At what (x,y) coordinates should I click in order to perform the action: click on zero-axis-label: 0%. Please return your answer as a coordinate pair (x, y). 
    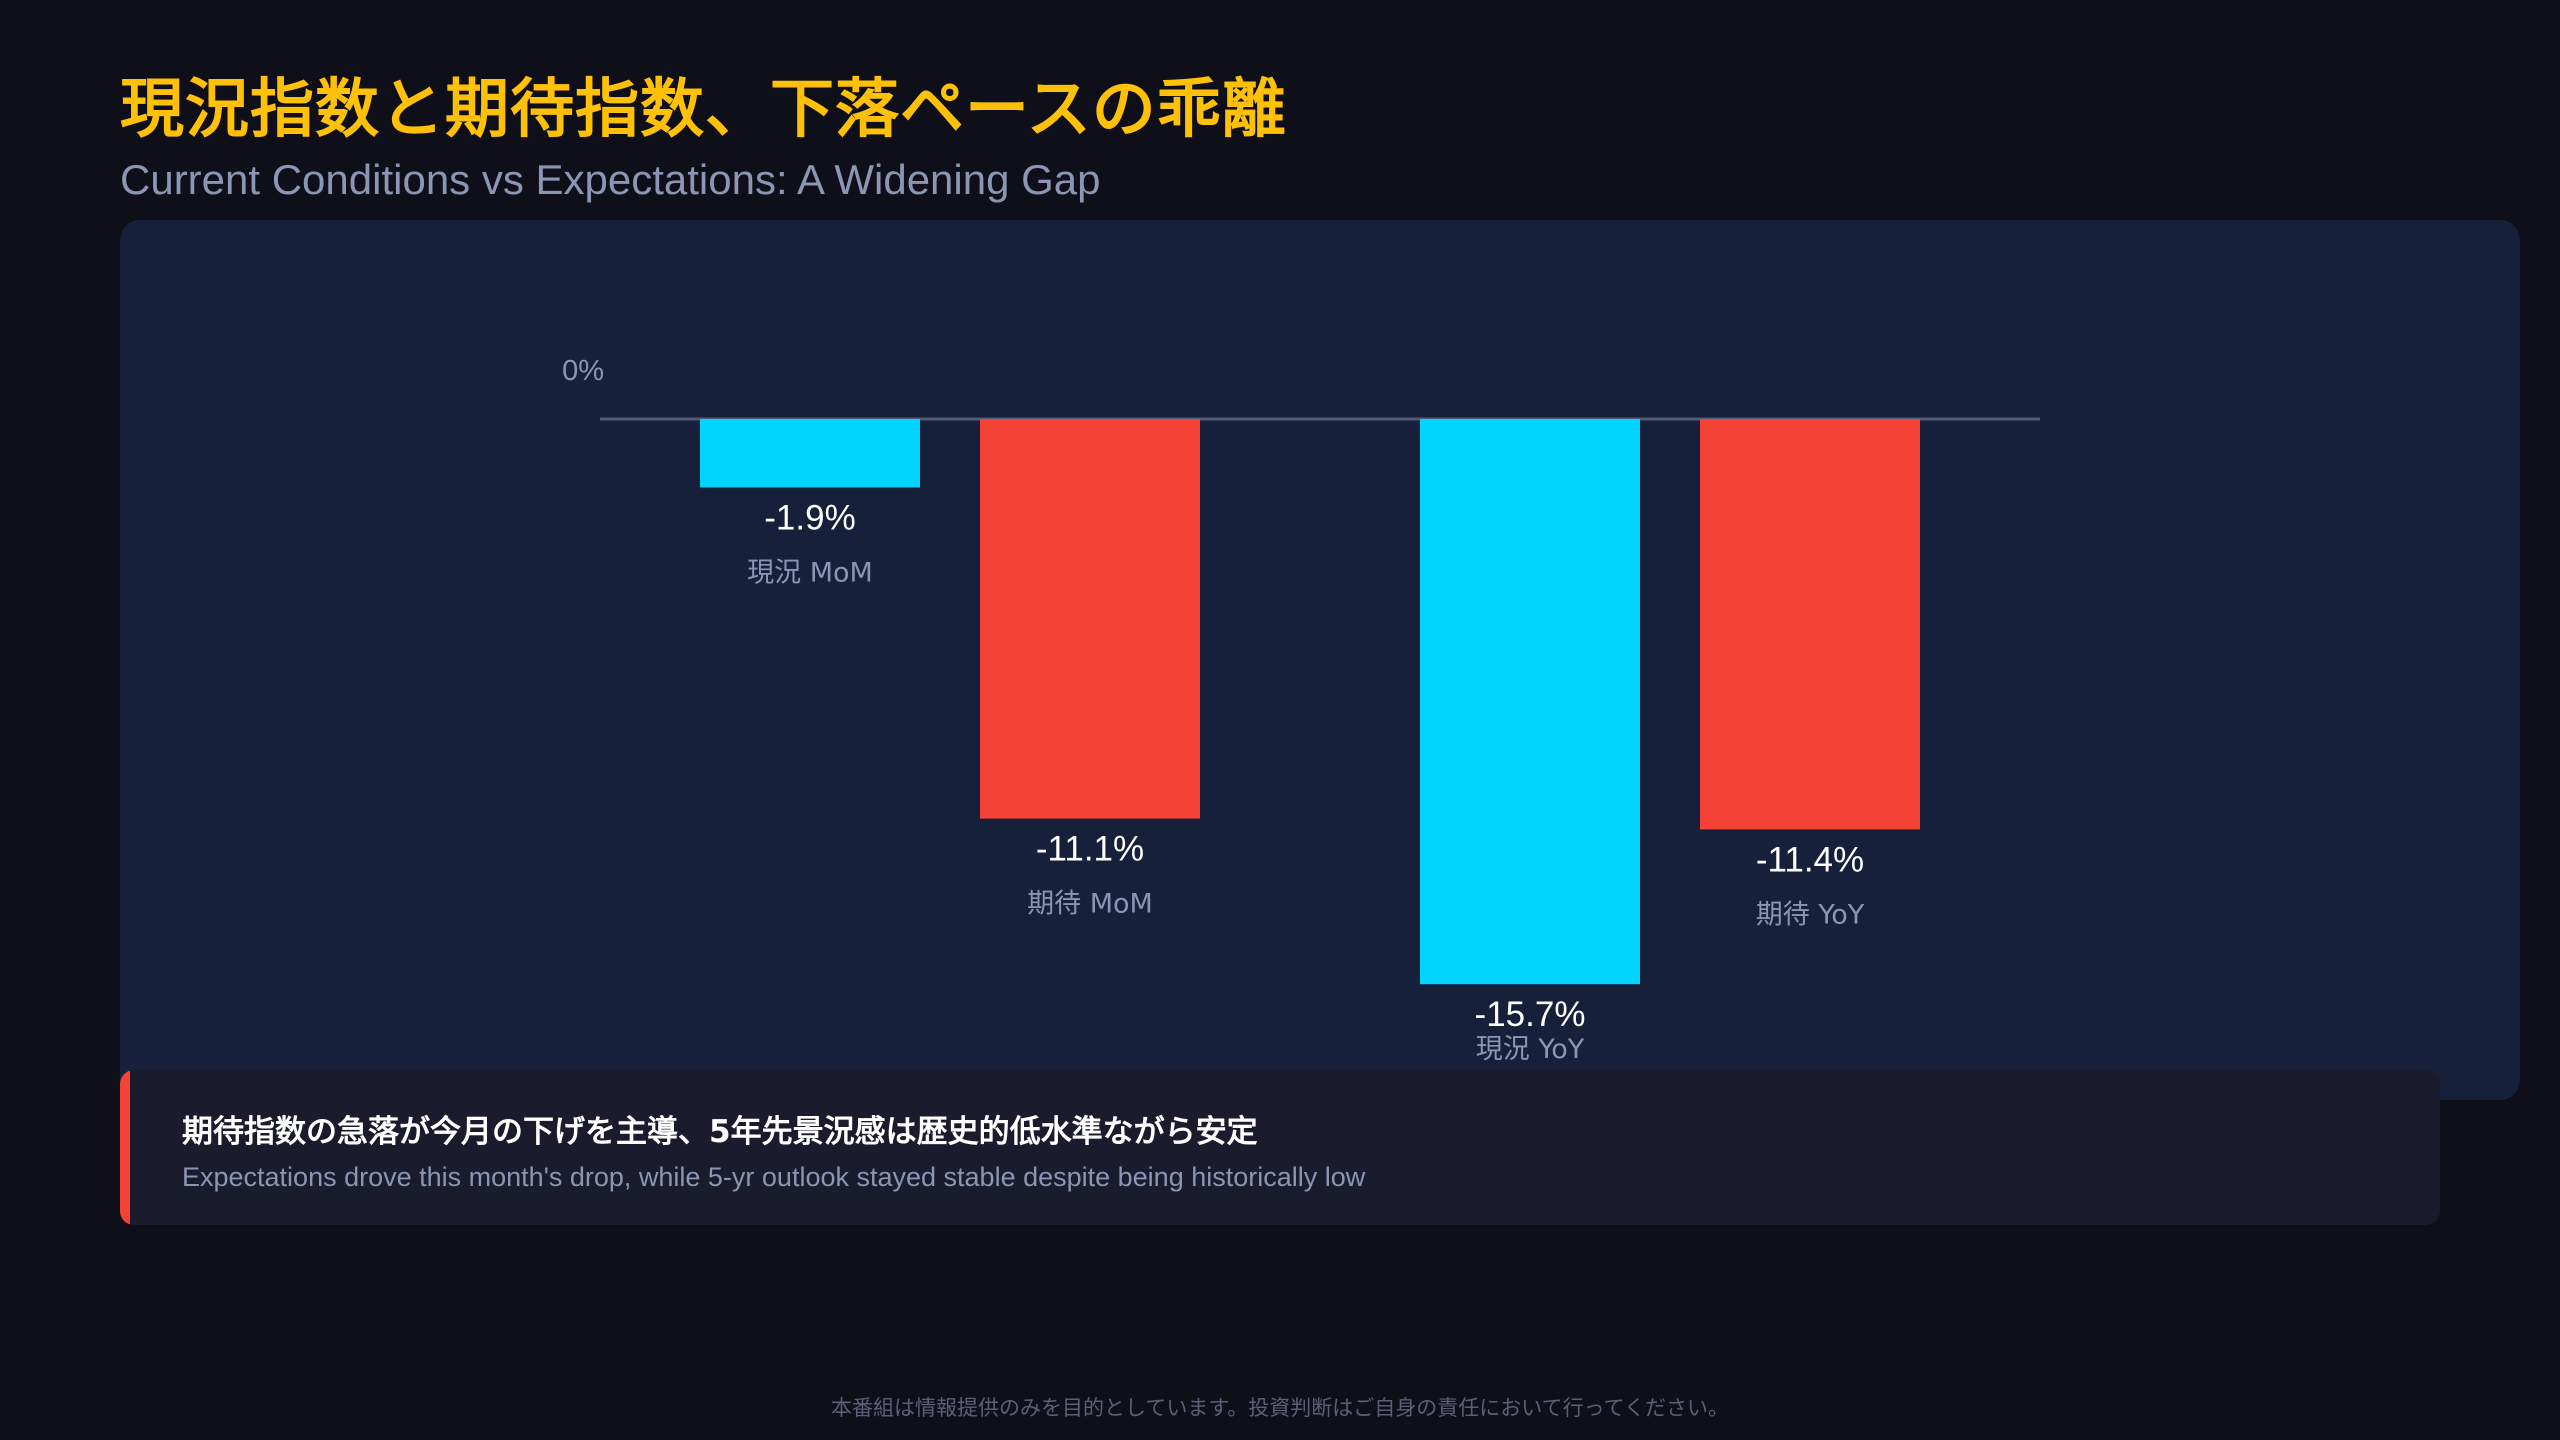
    Looking at the image, I should click on (583, 371).